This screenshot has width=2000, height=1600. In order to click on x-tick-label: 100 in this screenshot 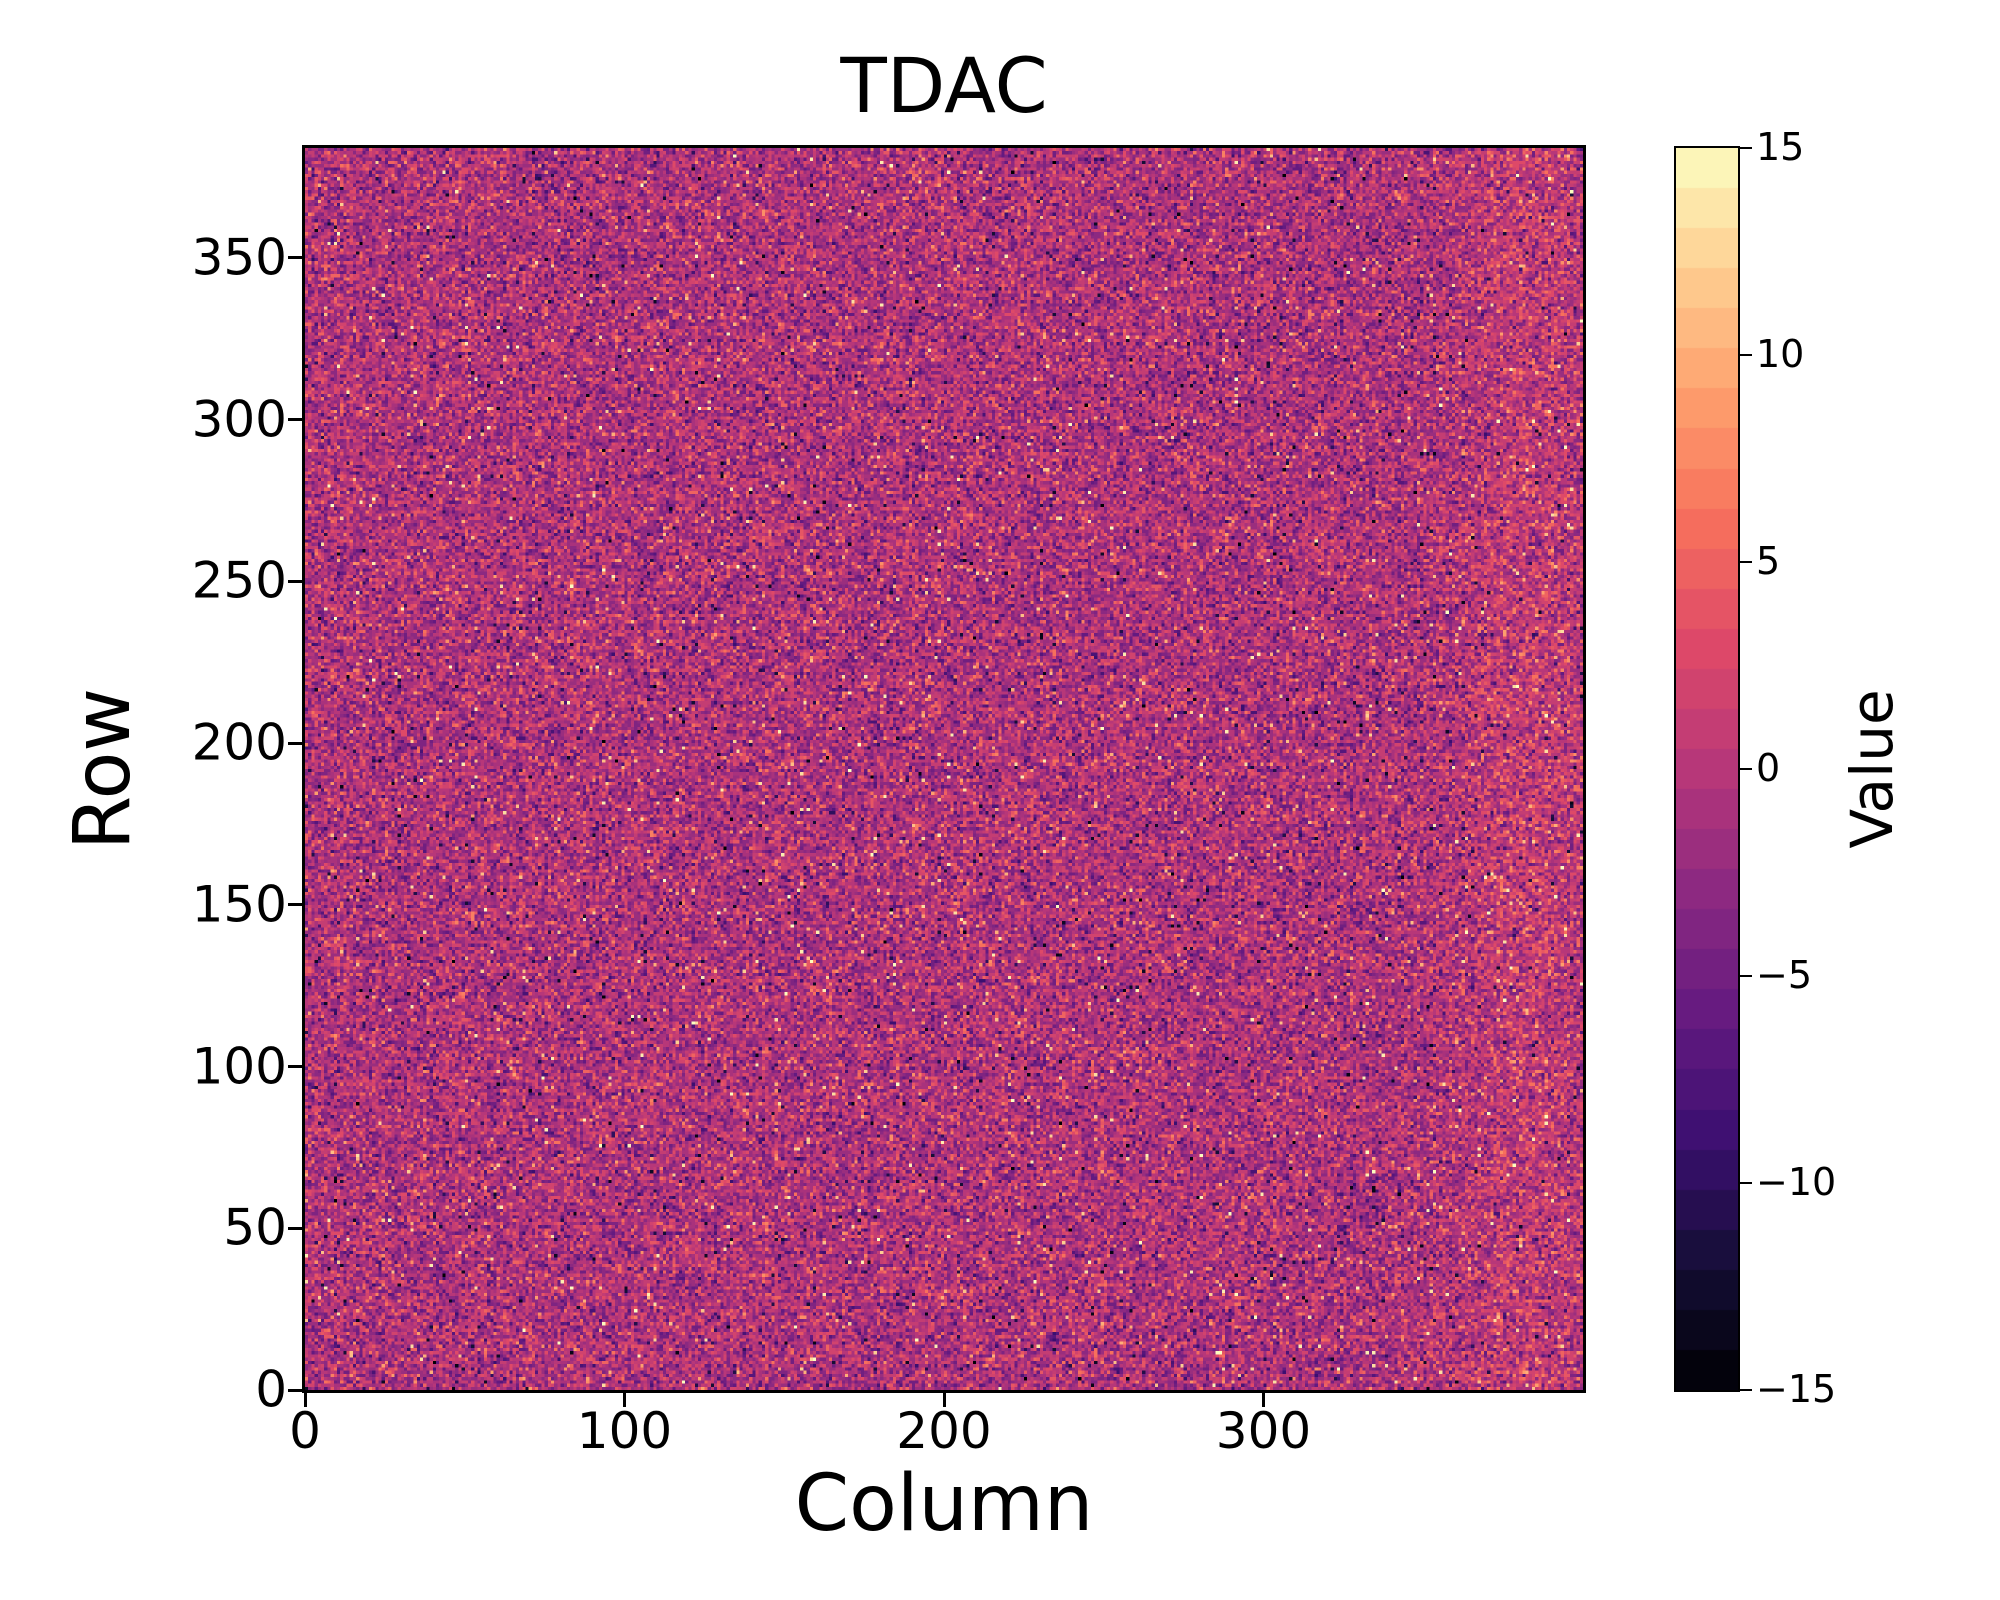, I will do `click(624, 1431)`.